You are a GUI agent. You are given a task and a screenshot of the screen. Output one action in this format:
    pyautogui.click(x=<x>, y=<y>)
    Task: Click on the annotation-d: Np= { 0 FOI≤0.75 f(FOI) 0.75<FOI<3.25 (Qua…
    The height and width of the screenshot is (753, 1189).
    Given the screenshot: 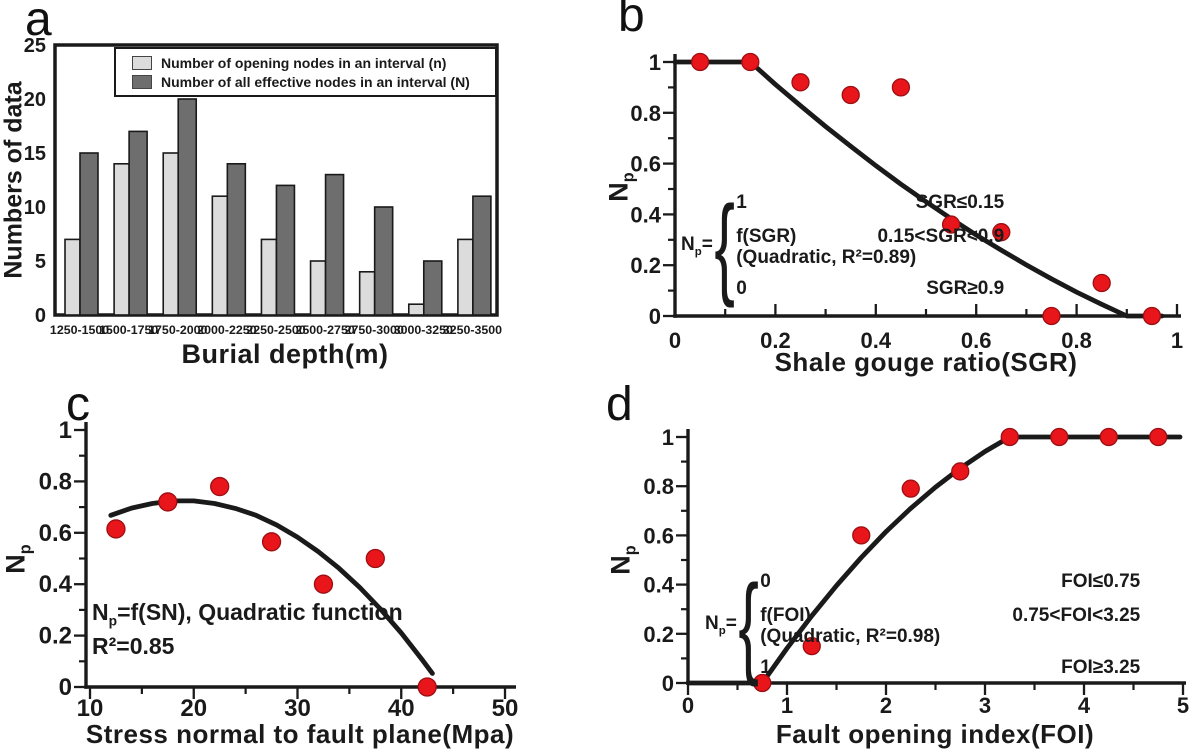 What is the action you would take?
    pyautogui.click(x=922, y=624)
    